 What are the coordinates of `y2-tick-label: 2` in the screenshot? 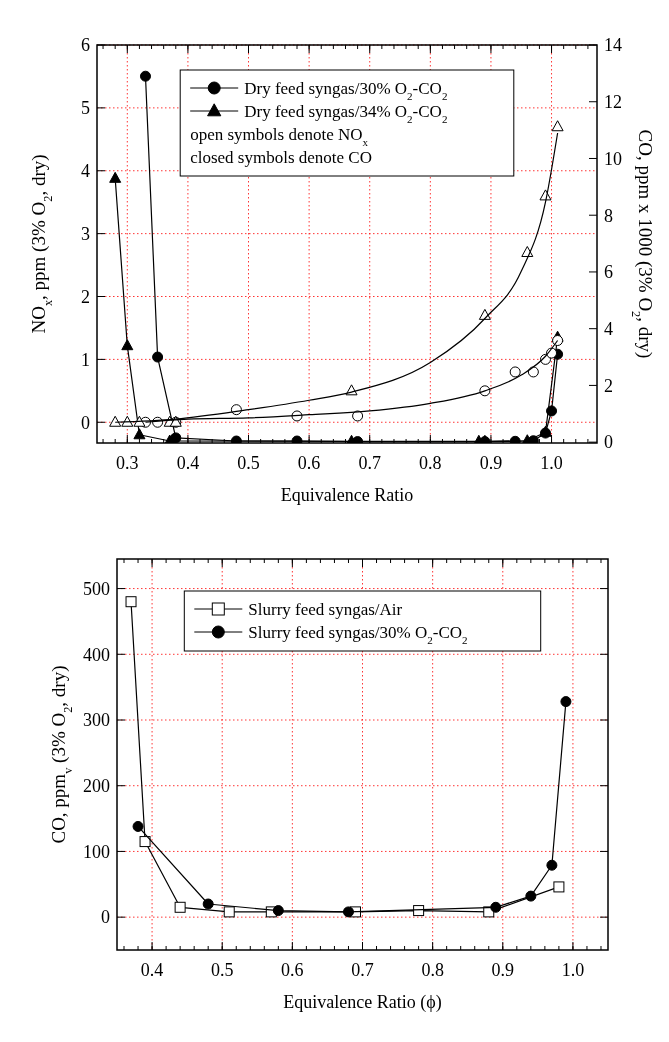 It's located at (608, 385).